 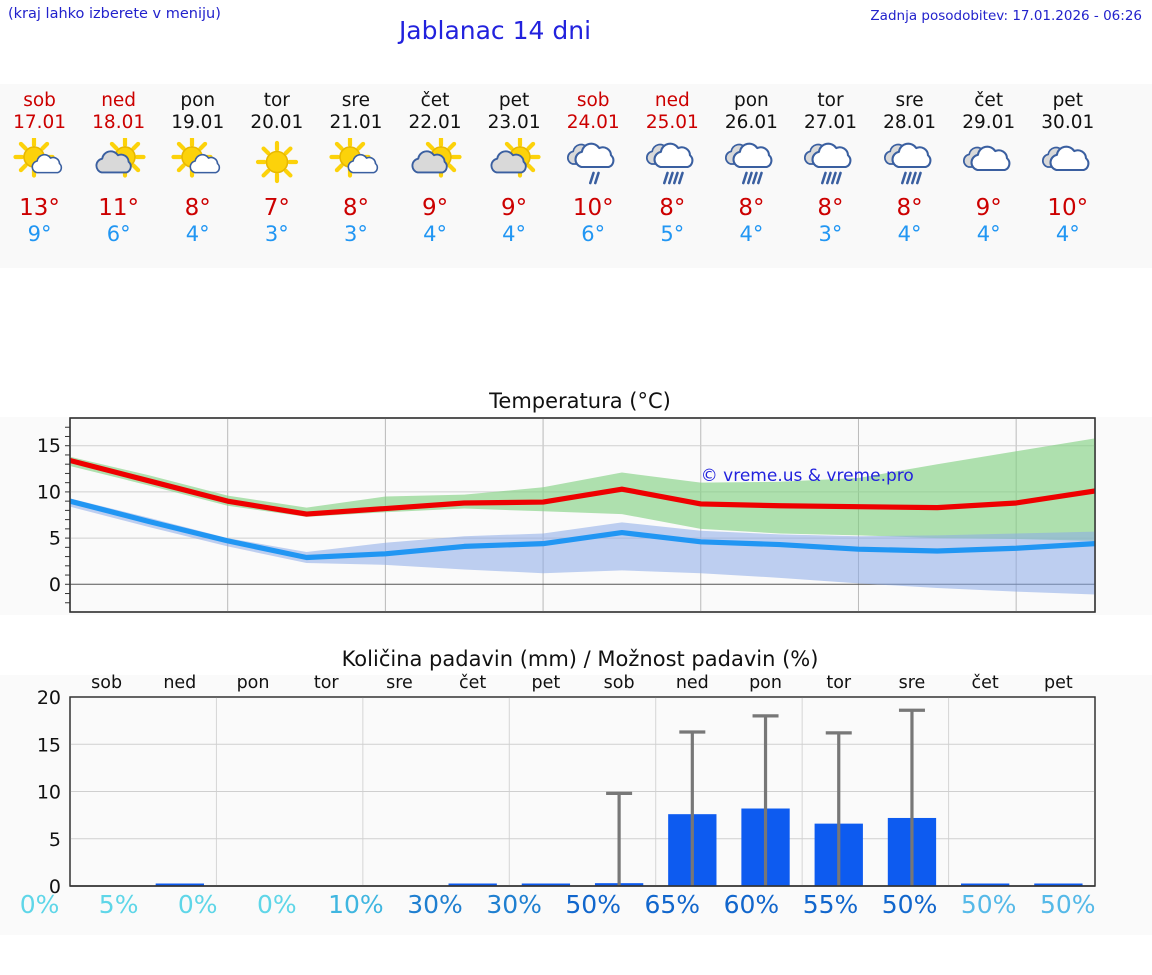 I want to click on svg-text: 0, so click(x=55, y=585).